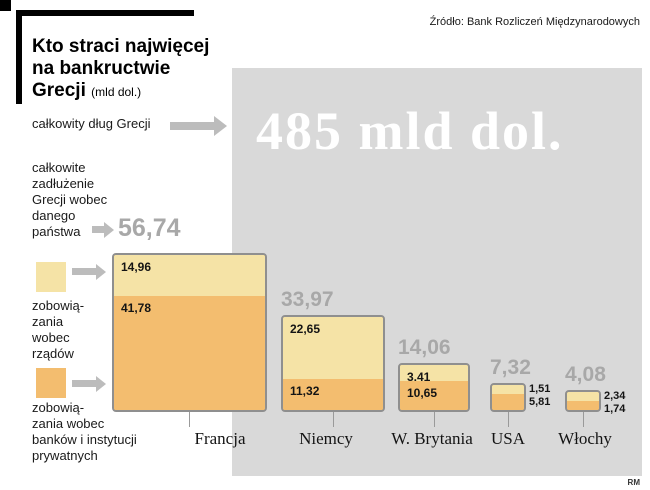 This screenshot has width=650, height=490. I want to click on bar-wlochy: 4,08 2,34 1,74, so click(595, 389).